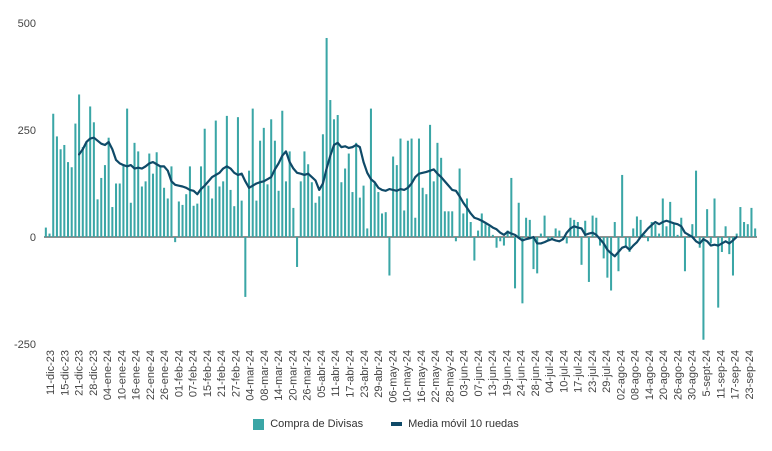 This screenshot has height=451, width=772. What do you see at coordinates (664, 375) in the screenshot?
I see `x-tick-label: 20-ago-24` at bounding box center [664, 375].